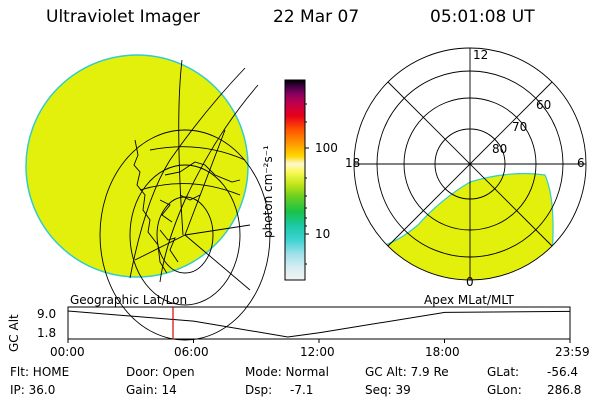 The width and height of the screenshot is (600, 400). Describe the element at coordinates (326, 148) in the screenshot. I see `colorbar-tick-100: 100` at that location.